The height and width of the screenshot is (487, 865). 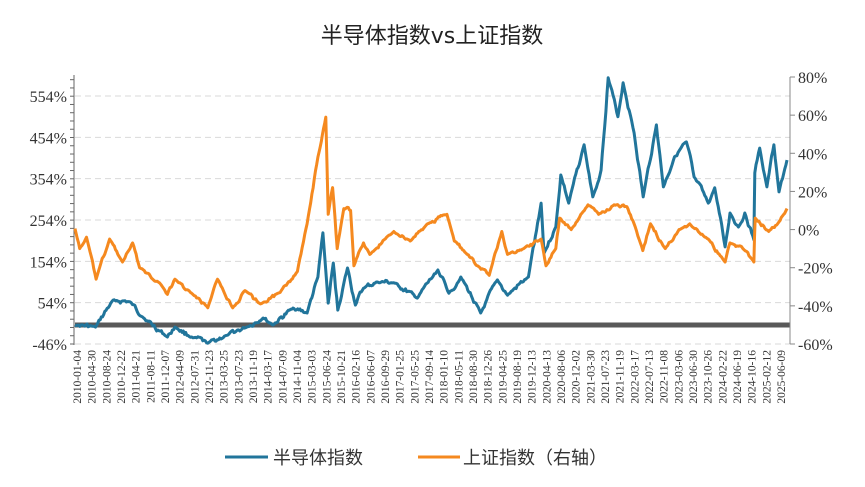 What do you see at coordinates (679, 377) in the screenshot?
I see `x-tick-label: 2023-03-06` at bounding box center [679, 377].